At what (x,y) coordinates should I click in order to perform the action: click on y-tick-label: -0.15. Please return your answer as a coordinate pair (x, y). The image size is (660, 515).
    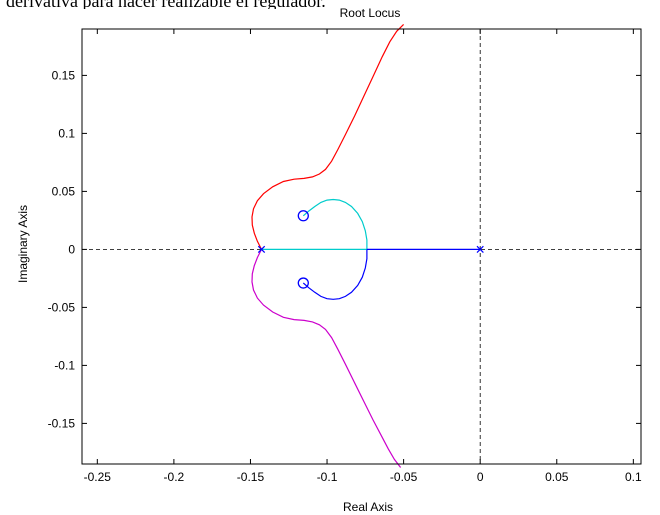
    Looking at the image, I should click on (62, 423).